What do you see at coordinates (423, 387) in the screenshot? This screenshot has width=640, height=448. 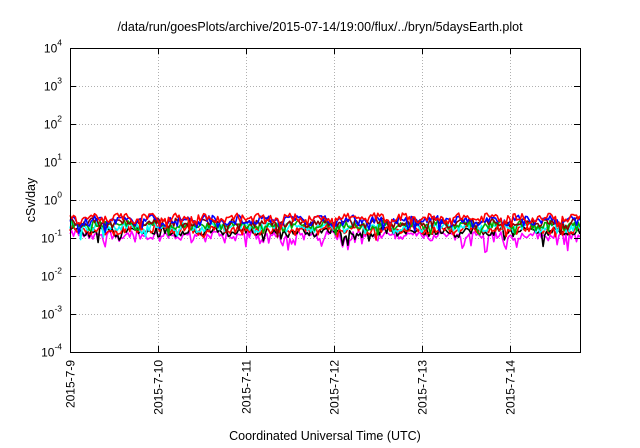 I see `x-tick-label: 2015-7-13` at bounding box center [423, 387].